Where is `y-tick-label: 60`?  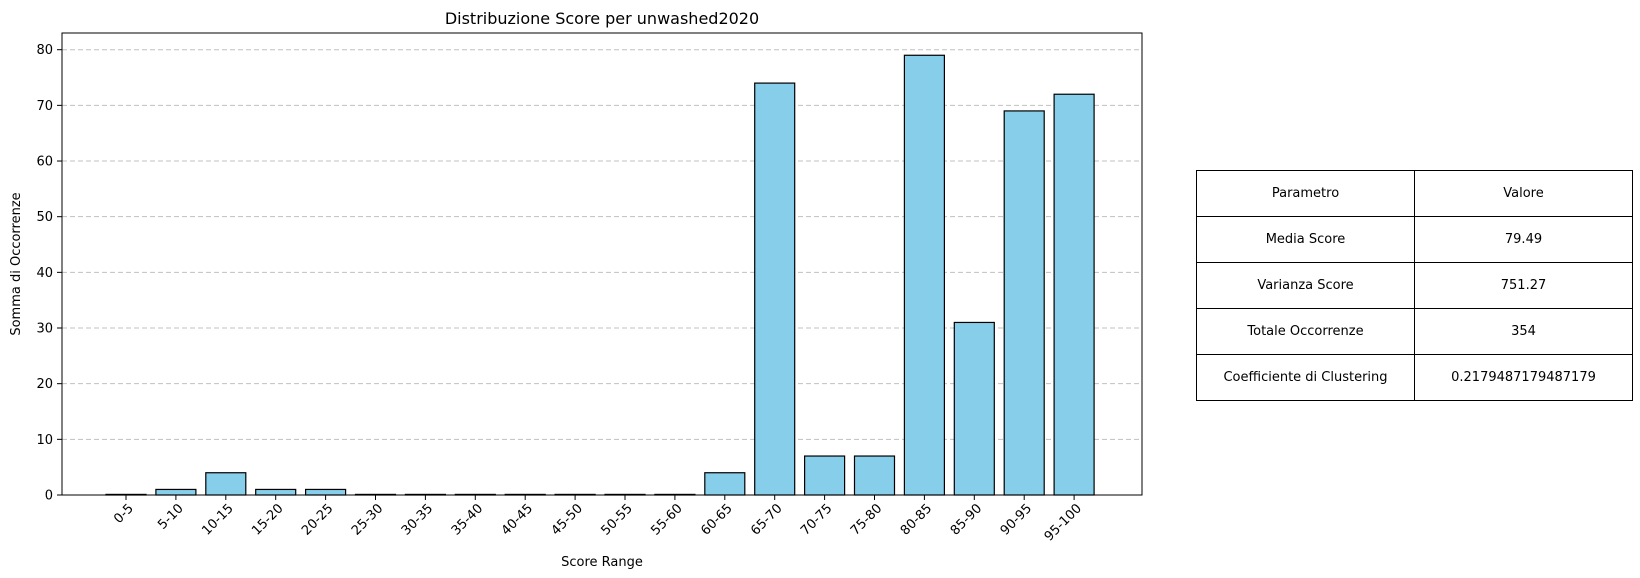 y-tick-label: 60 is located at coordinates (44, 162).